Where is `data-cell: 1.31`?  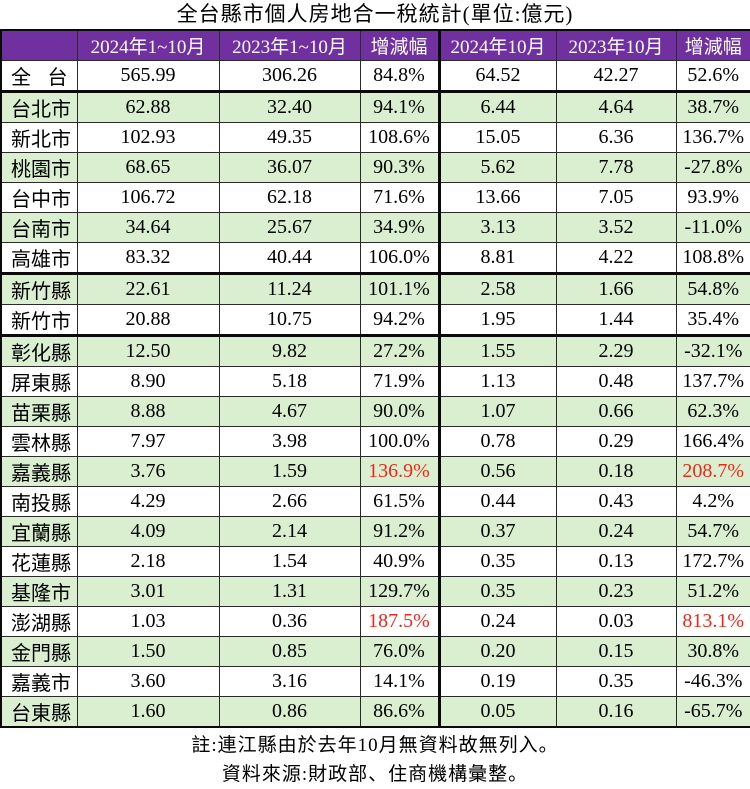 data-cell: 1.31 is located at coordinates (289, 591).